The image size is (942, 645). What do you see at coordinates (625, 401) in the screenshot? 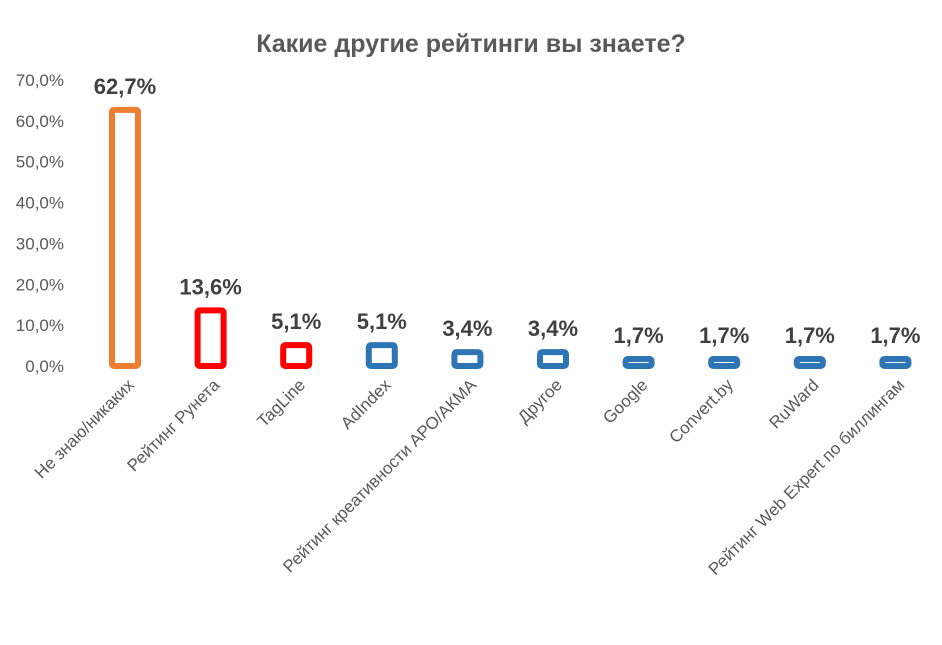
I see `x-tick-label: Google` at bounding box center [625, 401].